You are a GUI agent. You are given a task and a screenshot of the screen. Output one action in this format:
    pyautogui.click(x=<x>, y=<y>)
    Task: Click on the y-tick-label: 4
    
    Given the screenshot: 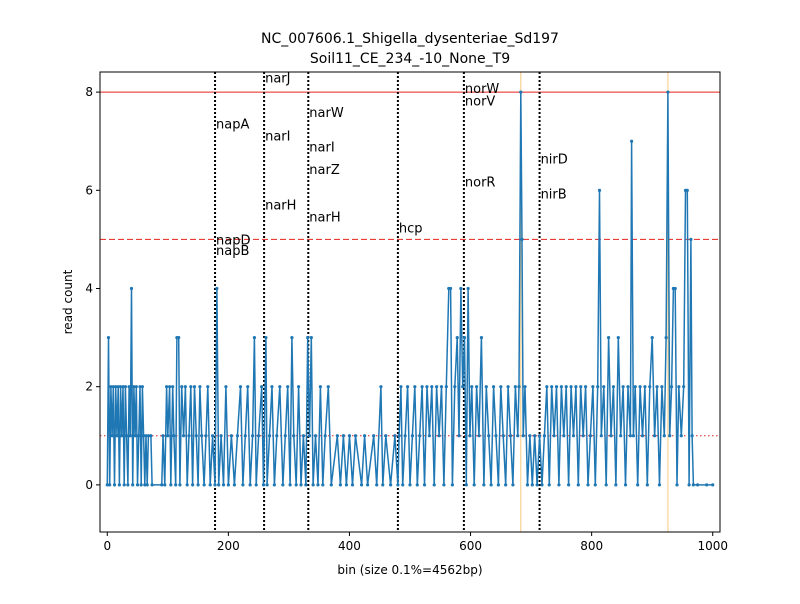 What is the action you would take?
    pyautogui.click(x=89, y=288)
    